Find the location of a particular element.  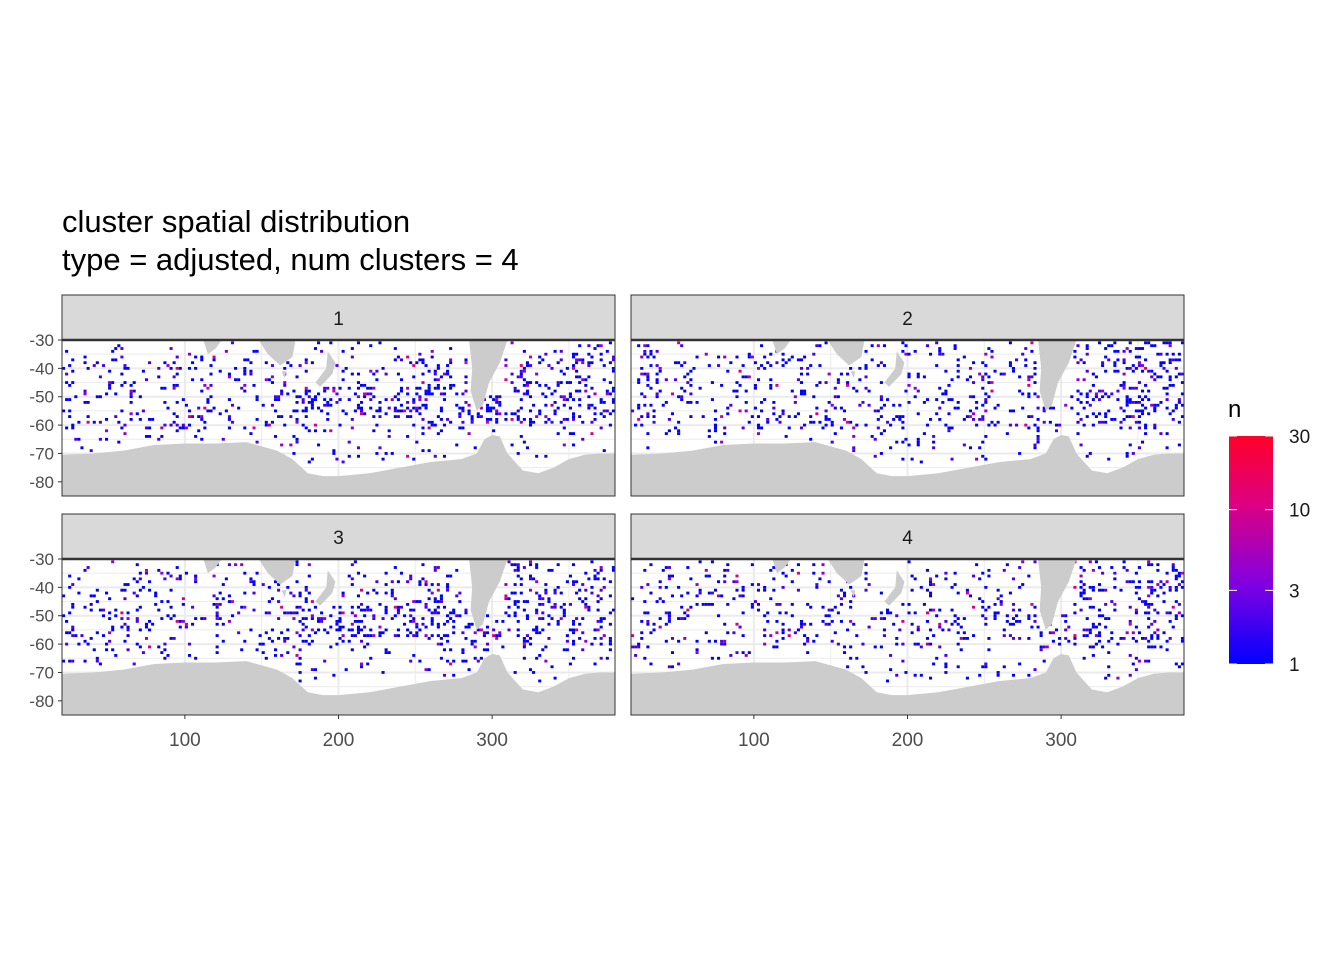

antarctica-land is located at coordinates (338, 684).